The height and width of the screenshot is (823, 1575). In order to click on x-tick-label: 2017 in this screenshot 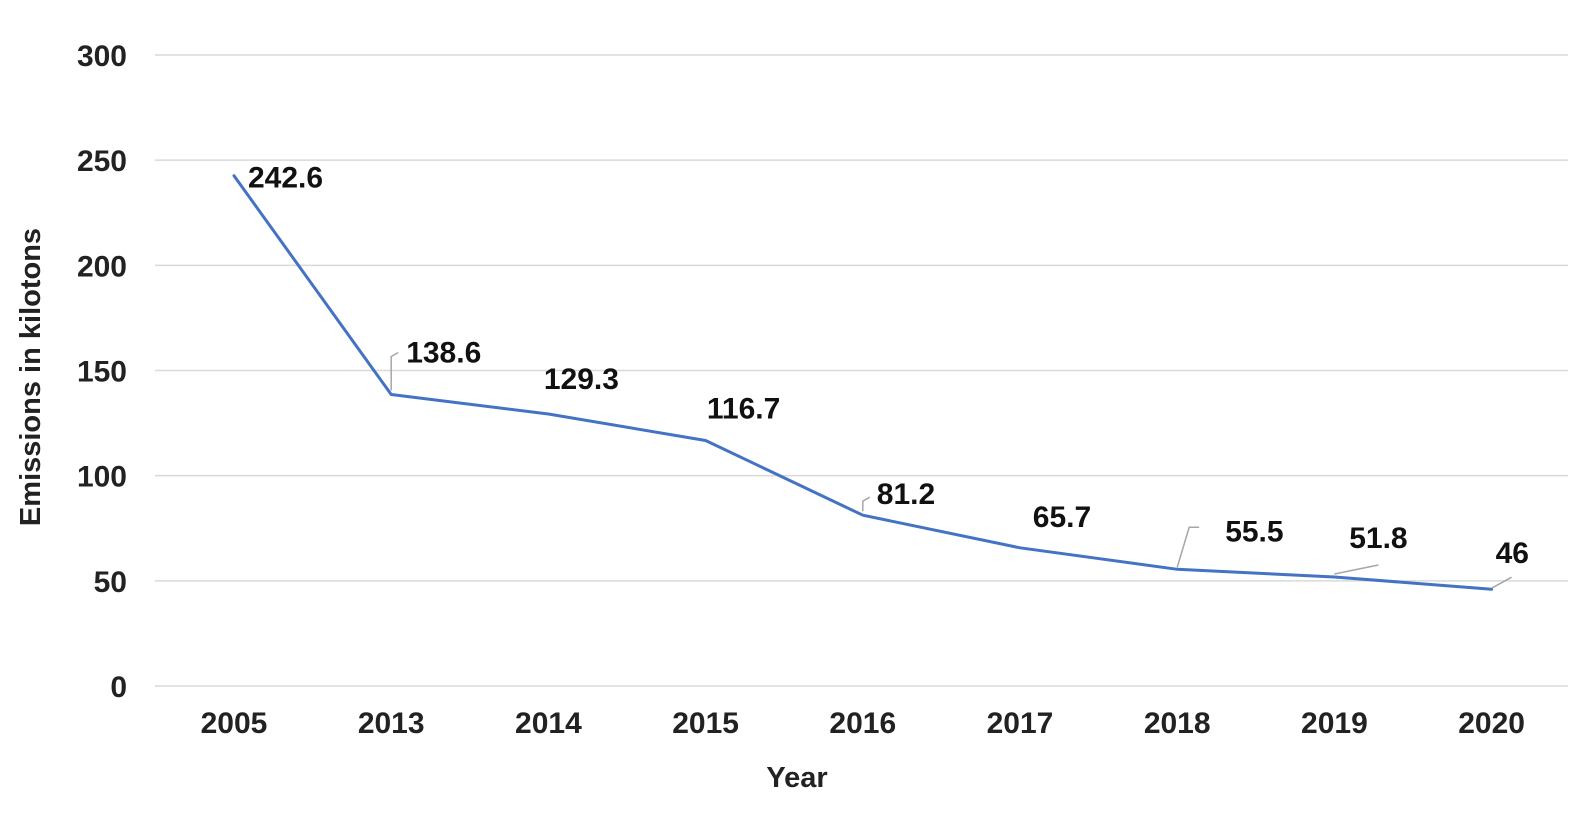, I will do `click(1020, 723)`.